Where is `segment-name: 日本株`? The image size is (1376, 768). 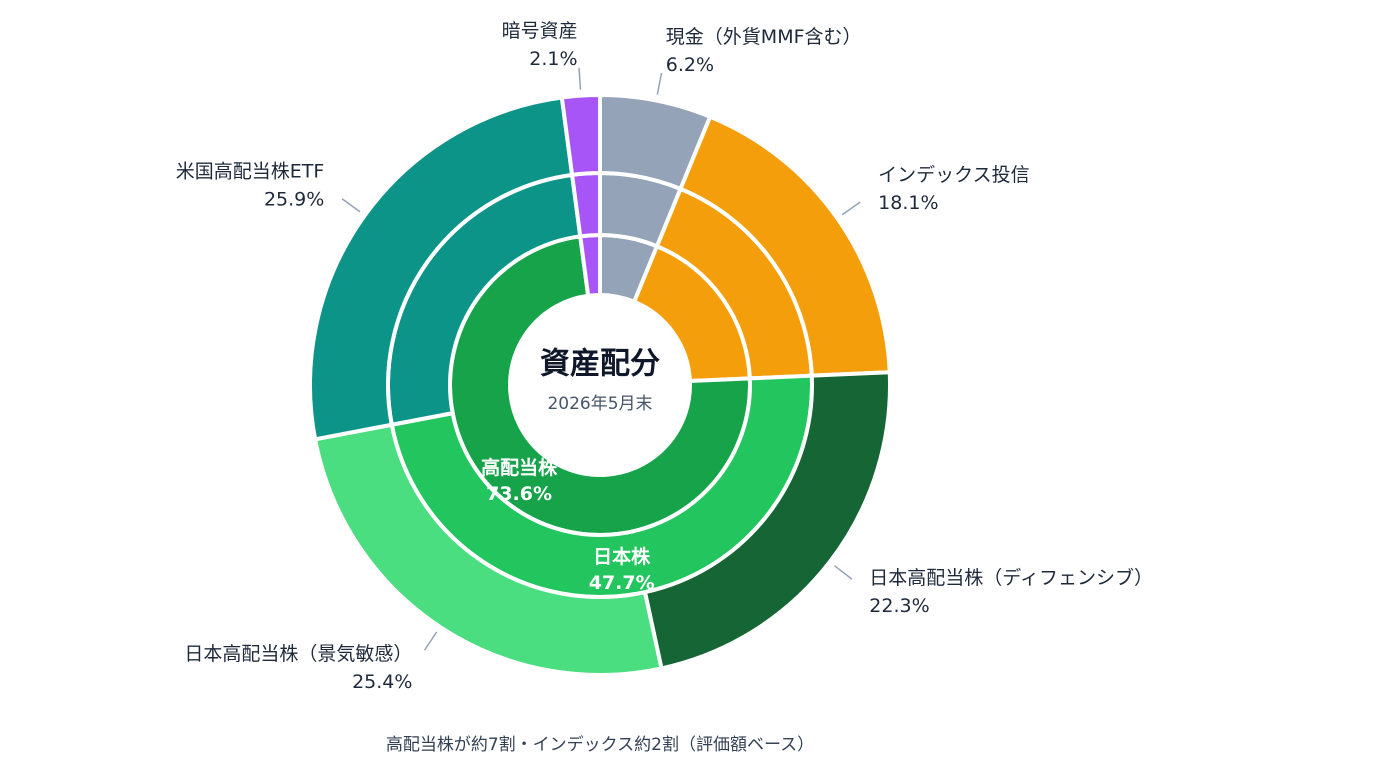
segment-name: 日本株 is located at coordinates (622, 556).